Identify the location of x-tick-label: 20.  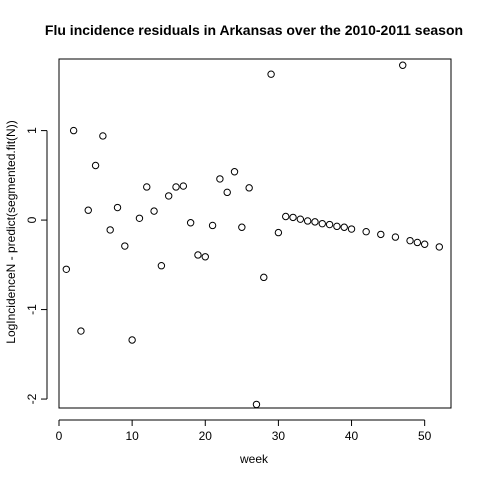
(206, 436).